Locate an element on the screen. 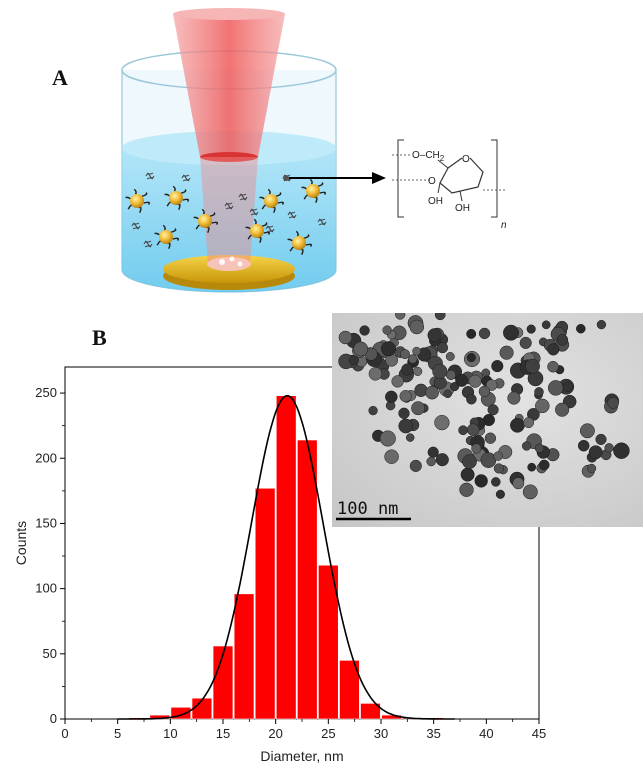  bond-ch2 is located at coordinates (443, 164).